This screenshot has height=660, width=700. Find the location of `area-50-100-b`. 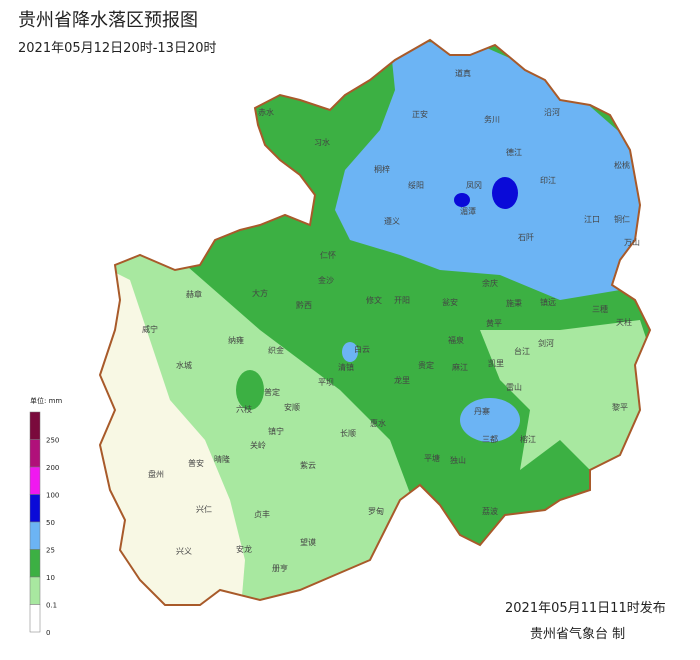

area-50-100-b is located at coordinates (462, 200).